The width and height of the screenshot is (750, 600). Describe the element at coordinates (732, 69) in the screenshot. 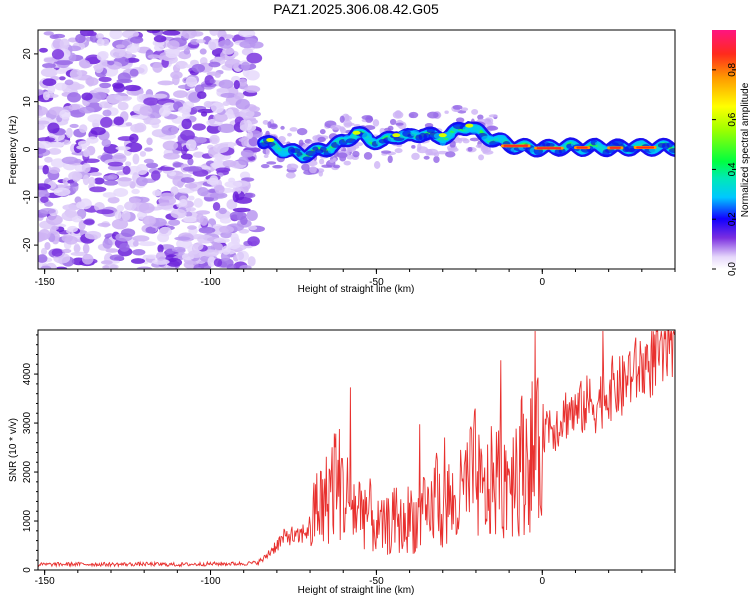

I see `colorbar-tick-label: 0.8` at that location.